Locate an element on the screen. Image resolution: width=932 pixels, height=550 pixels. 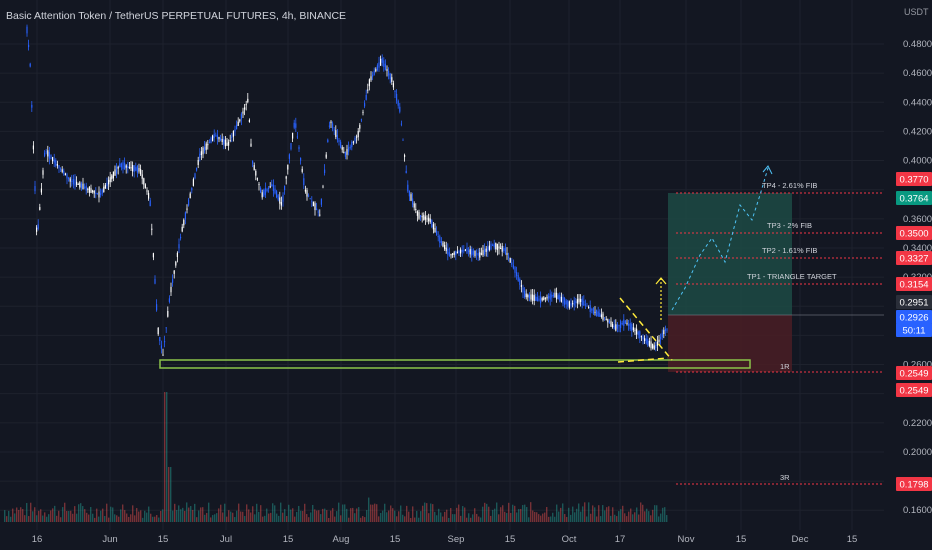
price-tag-label: 50:11 is located at coordinates (913, 331).